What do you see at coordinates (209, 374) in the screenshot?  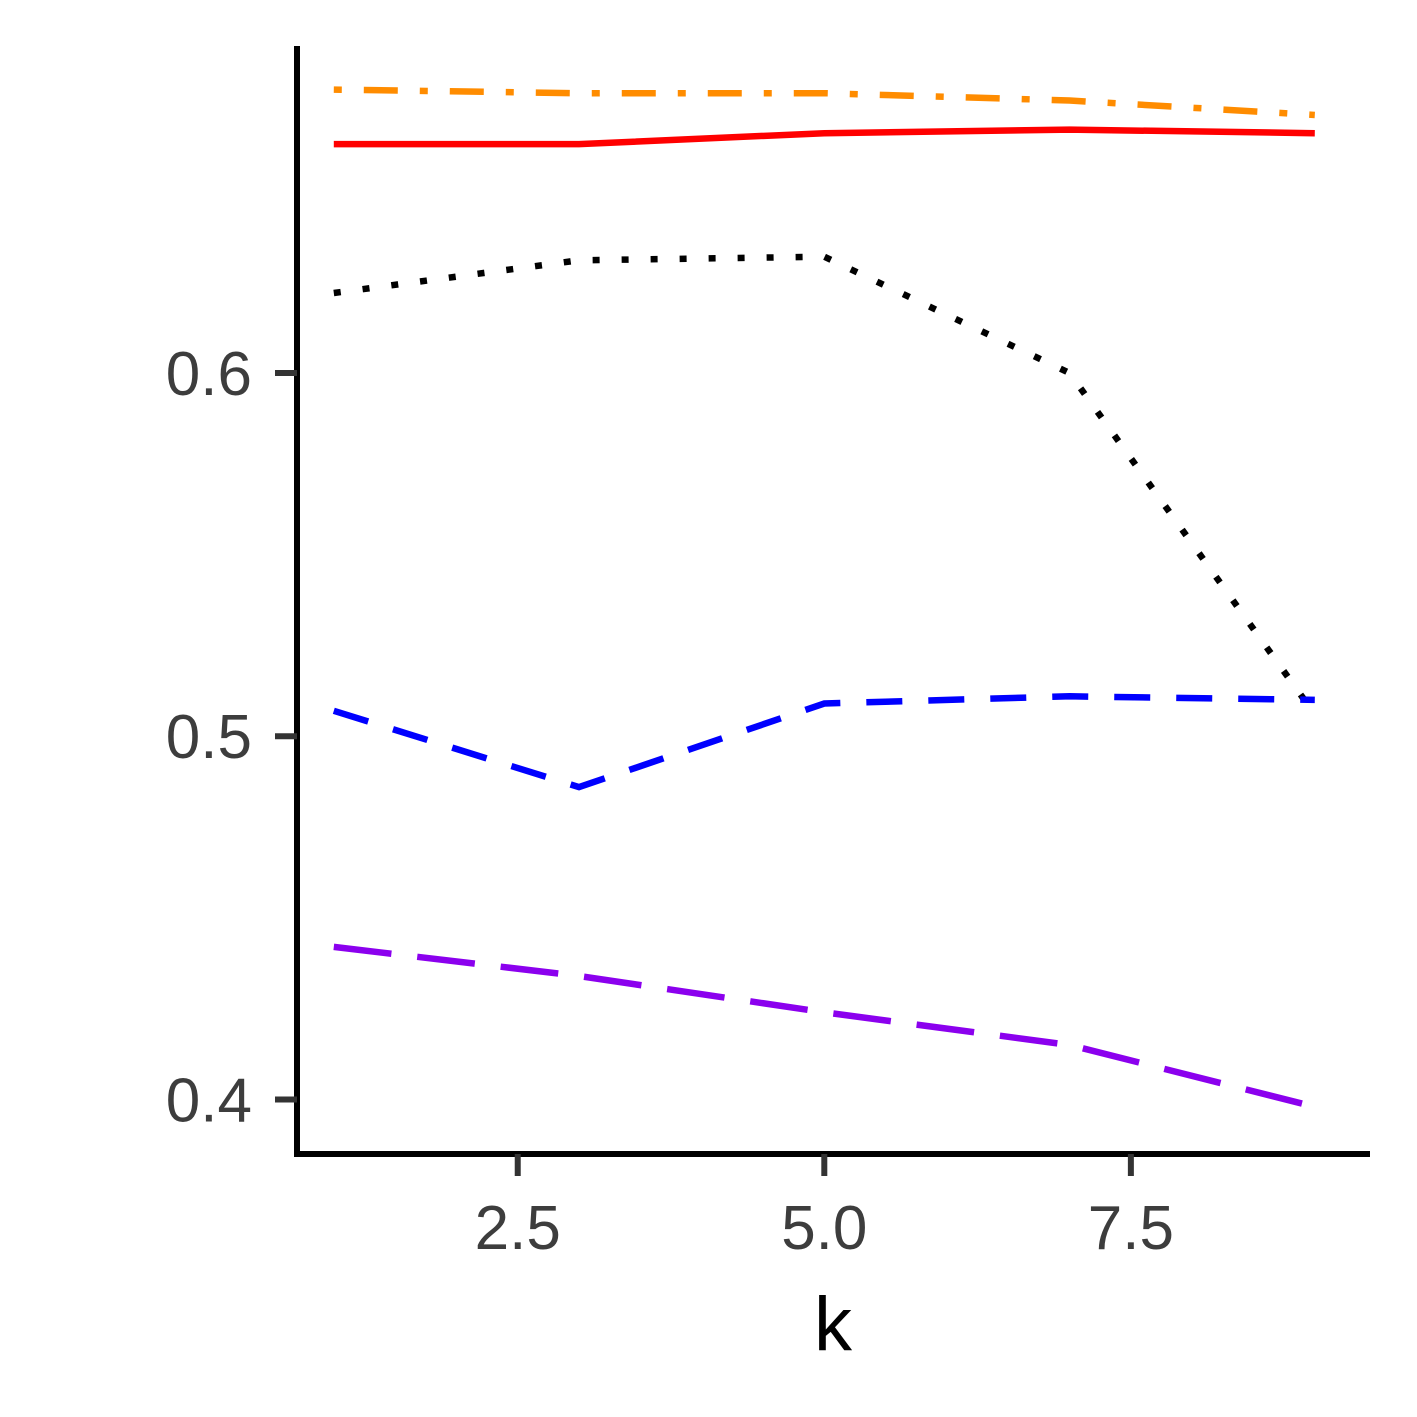 I see `y-tick-label: 0.6` at bounding box center [209, 374].